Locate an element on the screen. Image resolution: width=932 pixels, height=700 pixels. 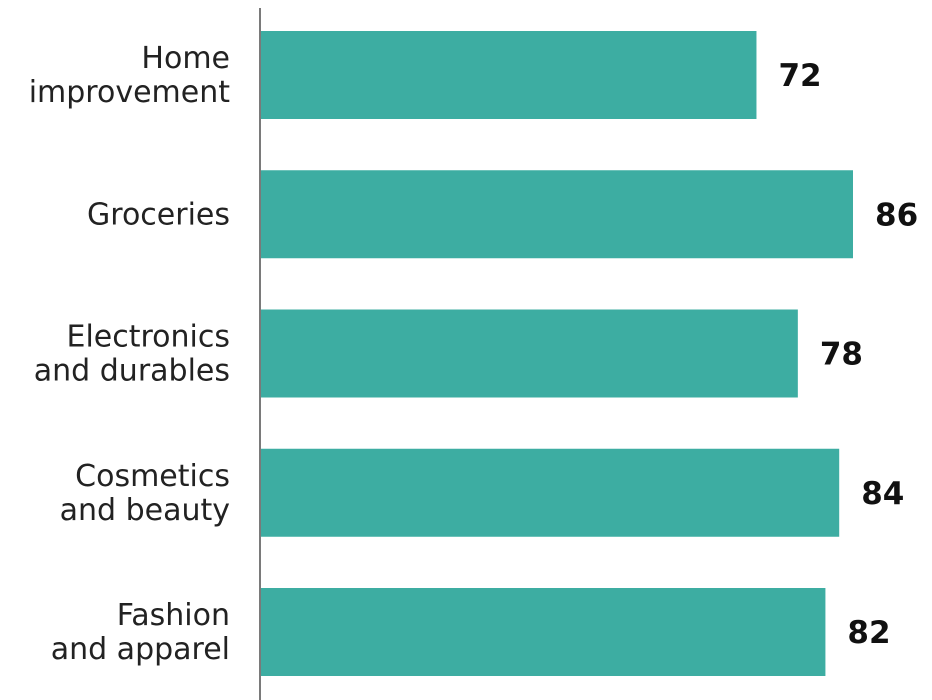
bar-value-label: 72 is located at coordinates (799, 76).